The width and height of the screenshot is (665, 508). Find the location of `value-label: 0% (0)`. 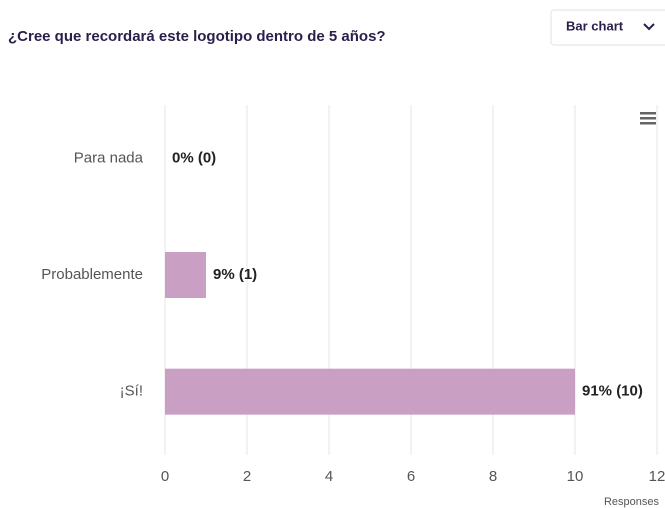

value-label: 0% (0) is located at coordinates (194, 157).